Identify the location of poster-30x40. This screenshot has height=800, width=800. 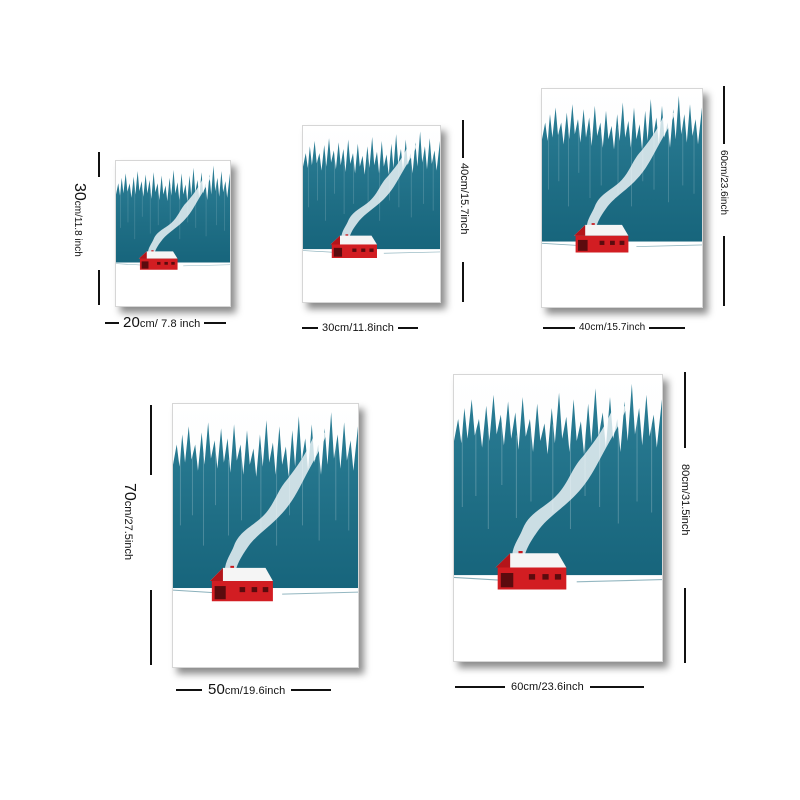
(371, 214).